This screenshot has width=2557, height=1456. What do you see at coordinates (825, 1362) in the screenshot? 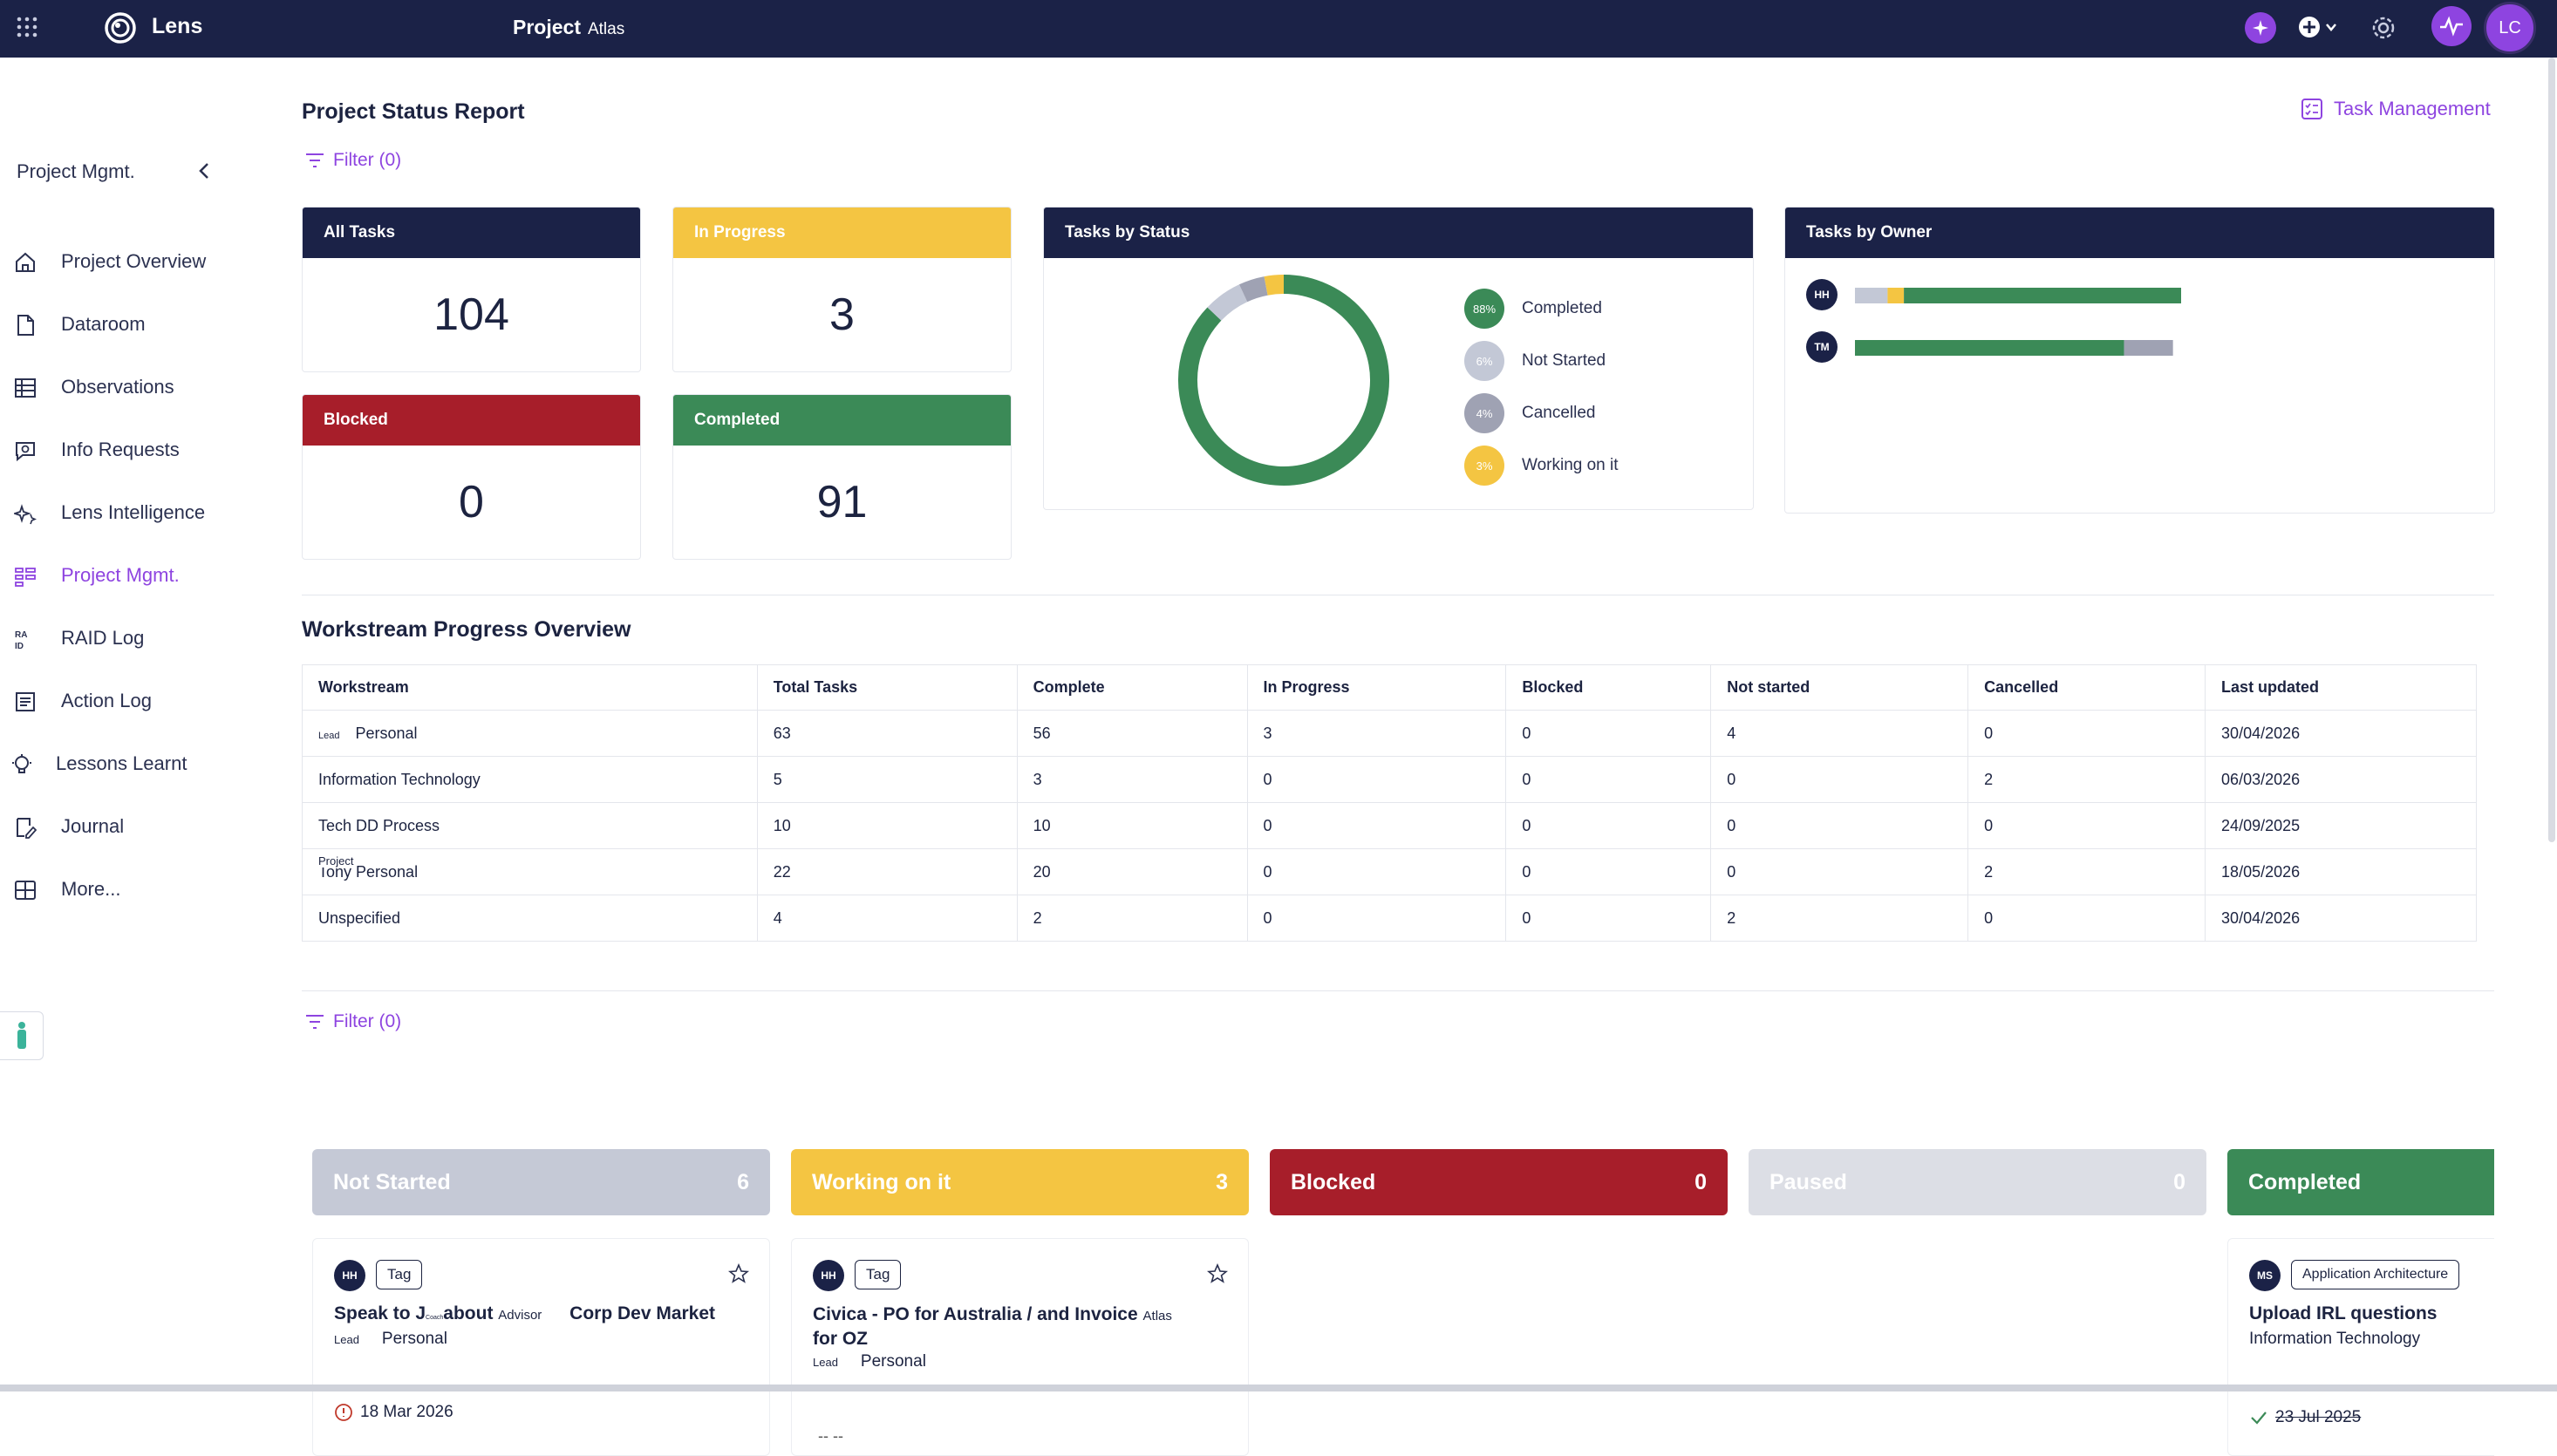
I see `owner-role: Lead` at bounding box center [825, 1362].